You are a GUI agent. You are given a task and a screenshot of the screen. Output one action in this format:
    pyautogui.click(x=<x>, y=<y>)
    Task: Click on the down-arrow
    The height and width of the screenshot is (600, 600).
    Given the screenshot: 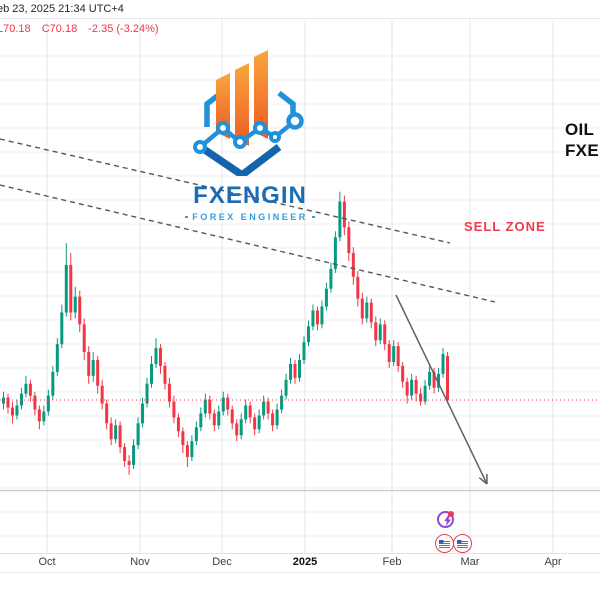 What is the action you would take?
    pyautogui.click(x=441, y=389)
    